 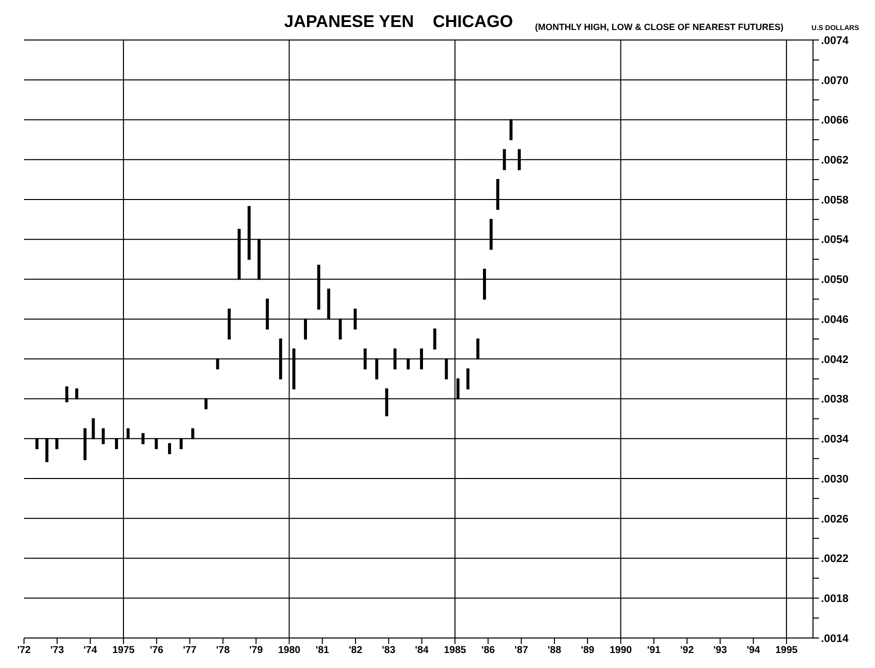 I want to click on x-tick-label: 1975, so click(x=124, y=650).